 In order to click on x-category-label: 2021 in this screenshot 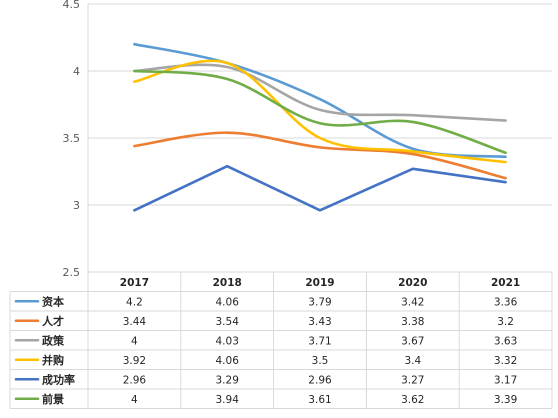, I will do `click(505, 283)`.